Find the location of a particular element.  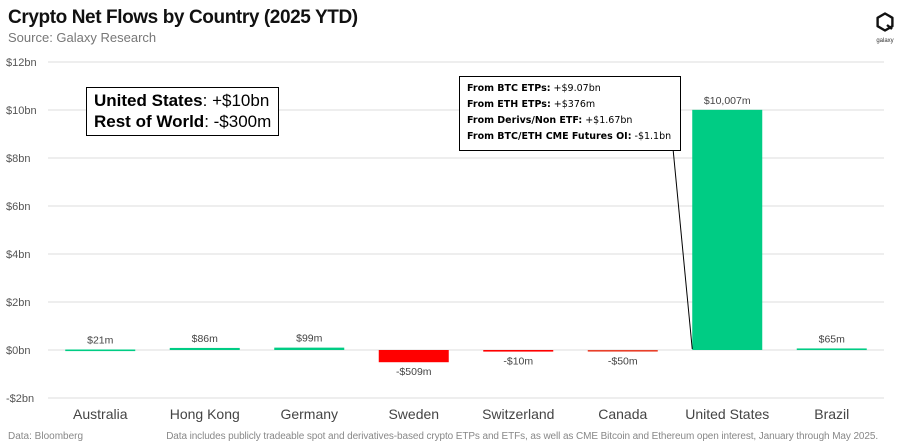

data-label: $99m is located at coordinates (309, 339).